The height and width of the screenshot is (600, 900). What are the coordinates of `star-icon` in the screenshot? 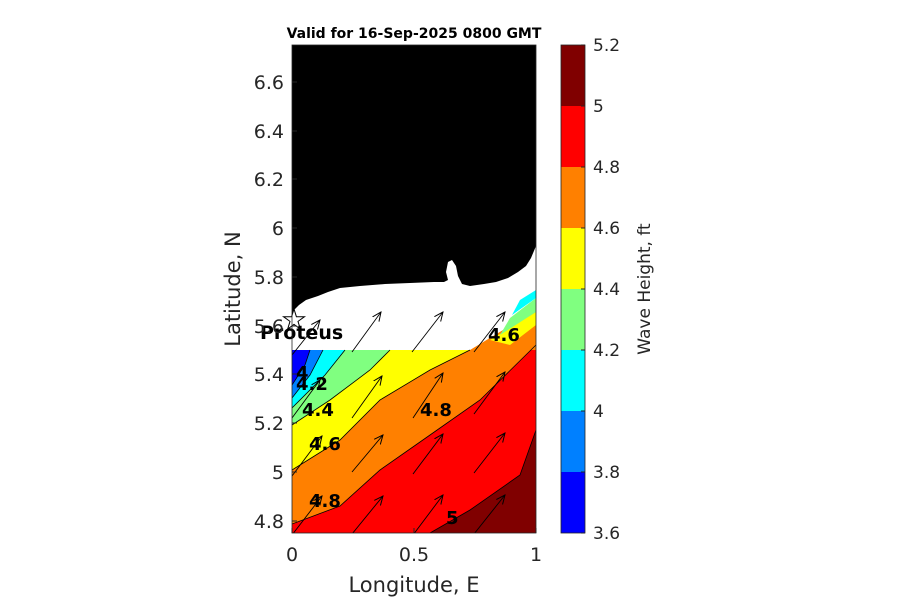 It's located at (294, 319).